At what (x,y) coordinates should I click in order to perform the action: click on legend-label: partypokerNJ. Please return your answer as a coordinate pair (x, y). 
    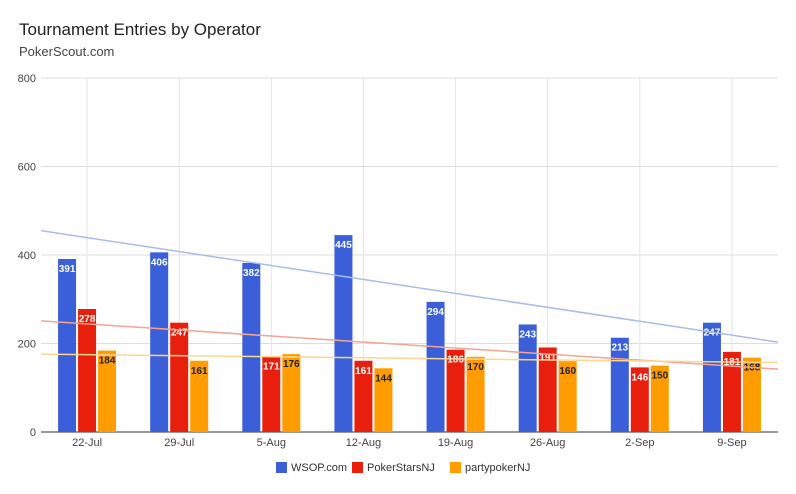
    Looking at the image, I should click on (497, 468).